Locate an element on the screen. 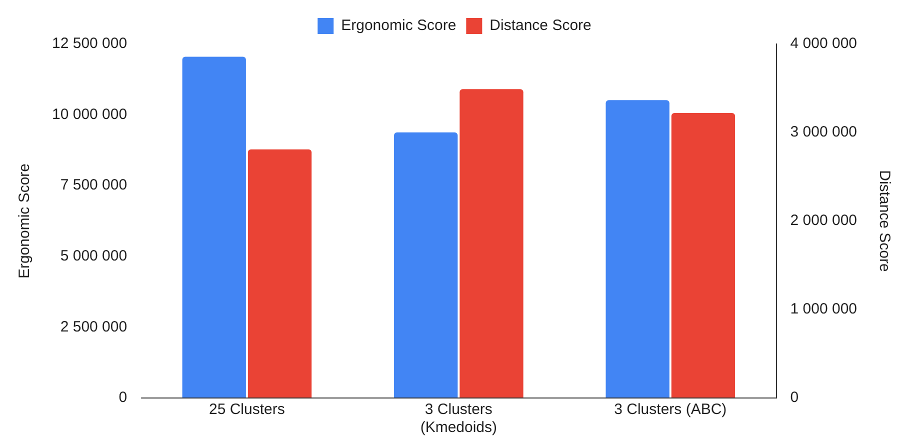  legend-label: Distance Score is located at coordinates (541, 25).